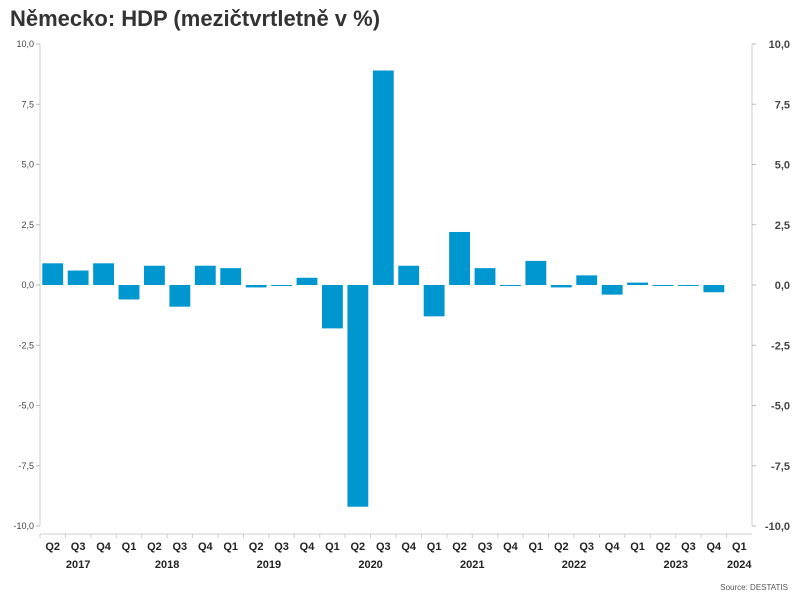  What do you see at coordinates (739, 565) in the screenshot?
I see `year-label: 2024` at bounding box center [739, 565].